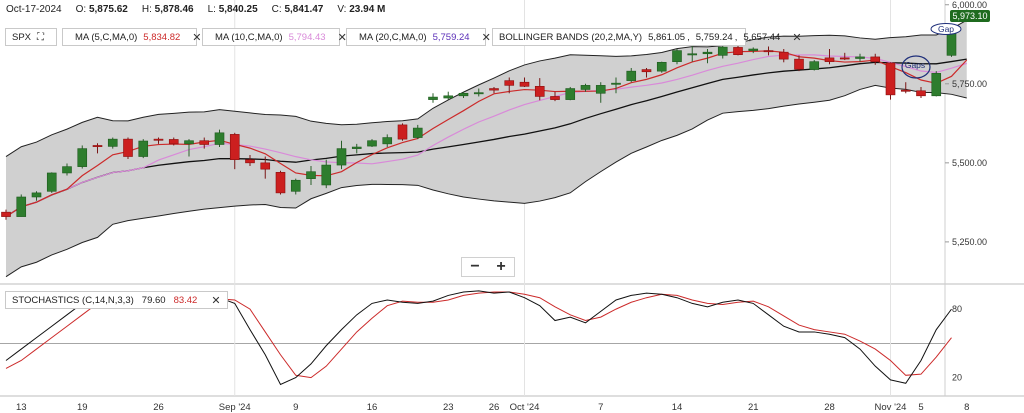 The width and height of the screenshot is (1024, 413). What do you see at coordinates (525, 407) in the screenshot?
I see `date-tick-label: Oct '24` at bounding box center [525, 407].